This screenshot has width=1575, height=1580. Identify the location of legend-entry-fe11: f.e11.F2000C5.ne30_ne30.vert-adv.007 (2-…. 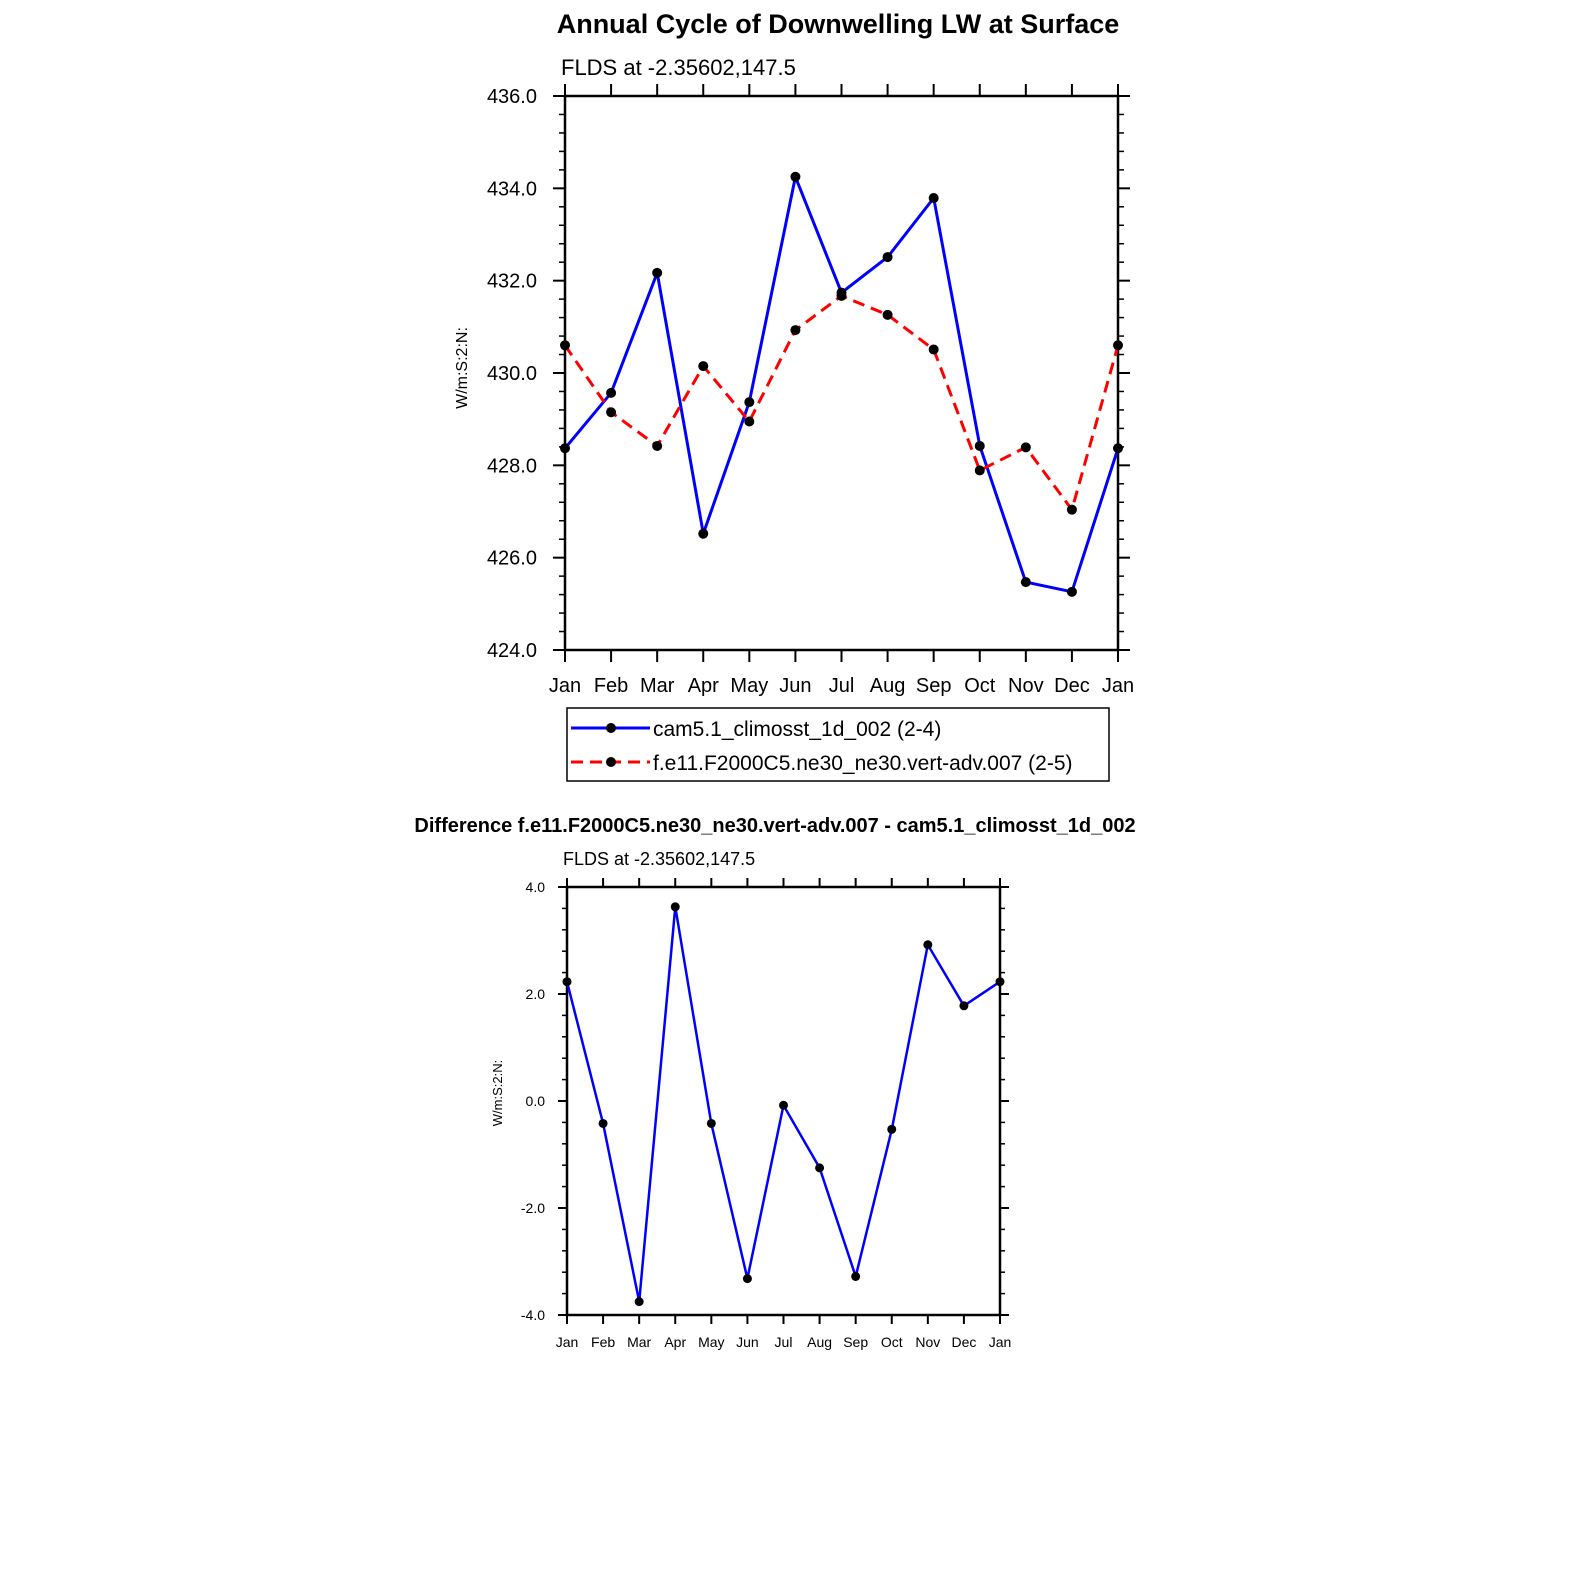
(822, 763).